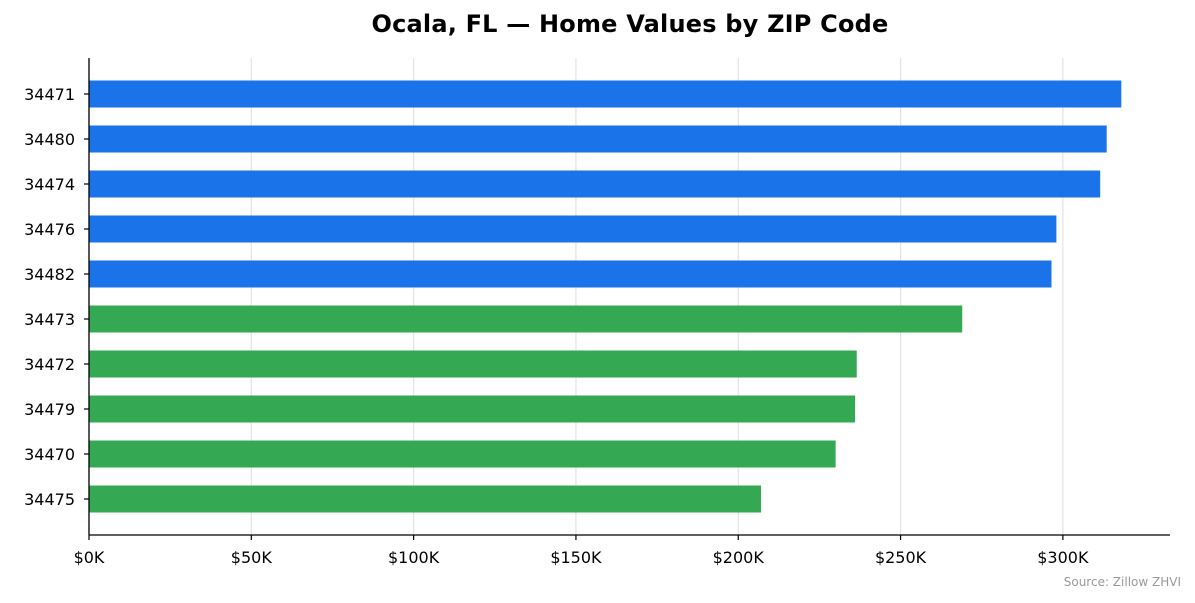  I want to click on x-tick-label: $250K, so click(901, 557).